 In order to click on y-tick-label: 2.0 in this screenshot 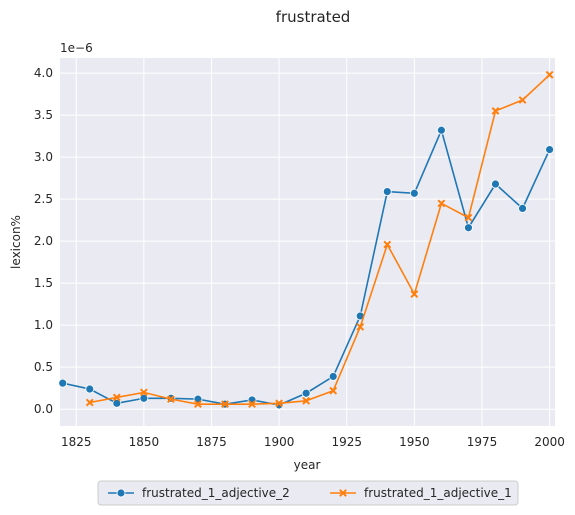, I will do `click(43, 241)`.